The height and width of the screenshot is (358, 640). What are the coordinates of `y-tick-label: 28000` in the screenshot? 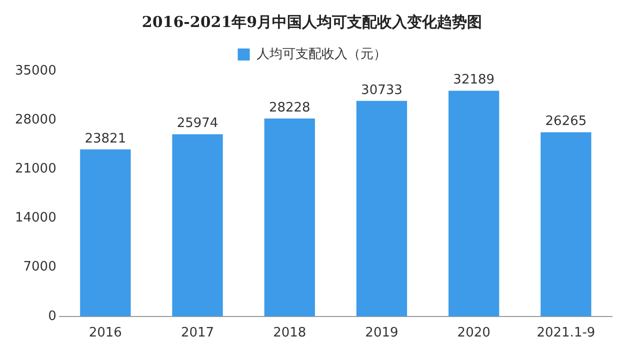 It's located at (35, 120).